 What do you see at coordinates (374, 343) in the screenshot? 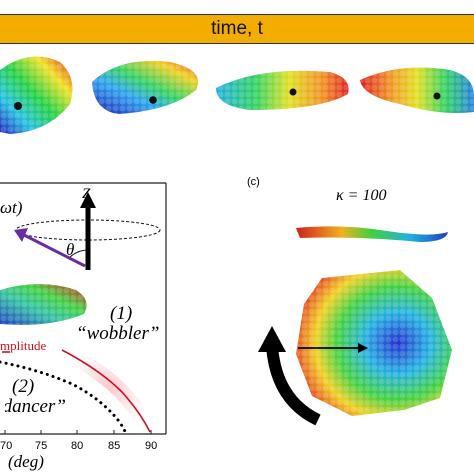
I see `panel-c-top-disk` at bounding box center [374, 343].